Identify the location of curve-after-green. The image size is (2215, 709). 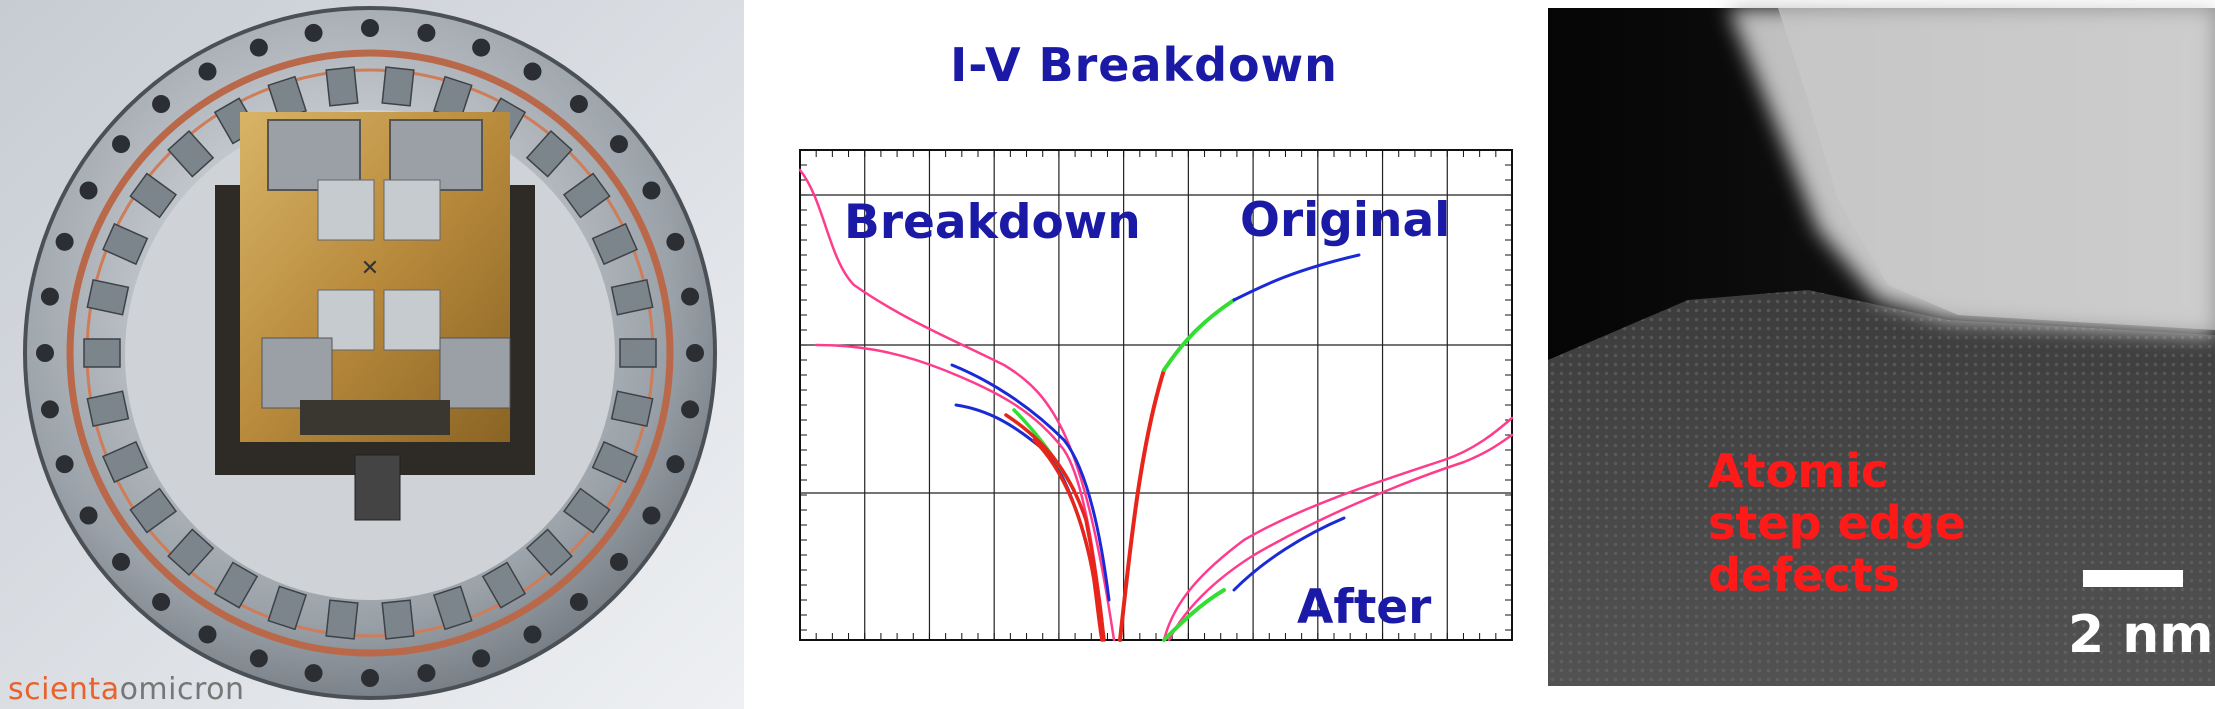
(1194, 615).